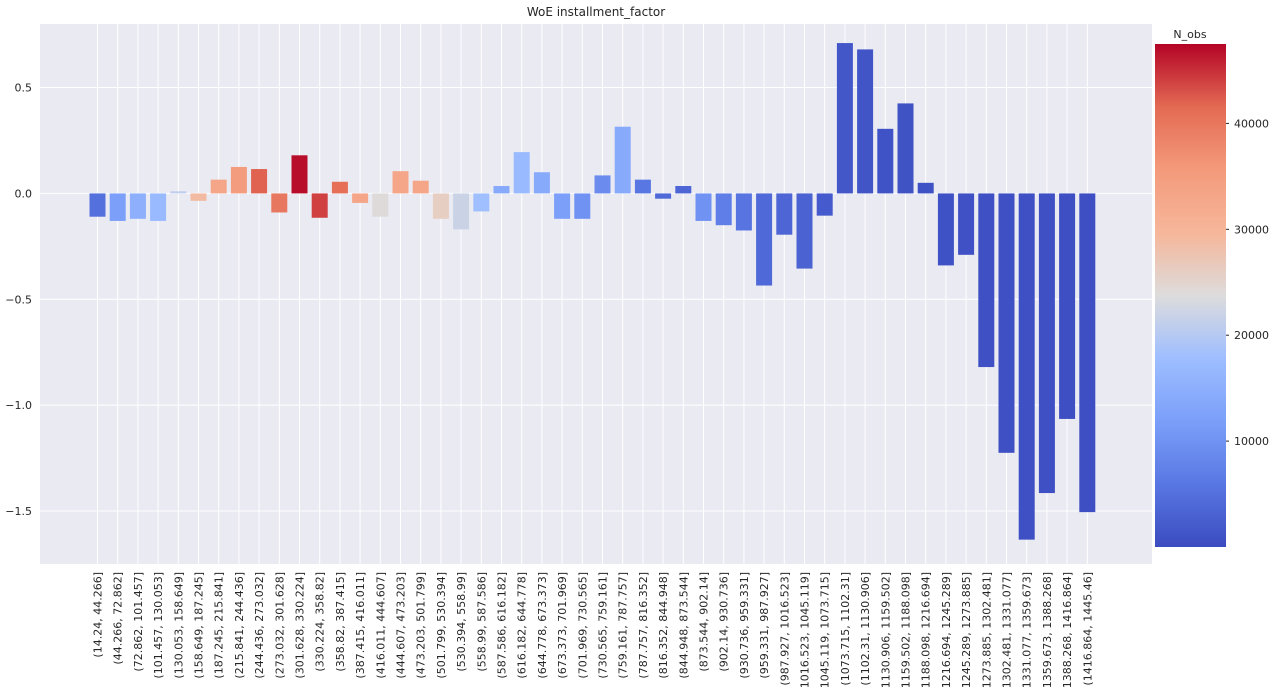  Describe the element at coordinates (98, 615) in the screenshot. I see `x-tick-label: (14.24, 44.266]` at that location.